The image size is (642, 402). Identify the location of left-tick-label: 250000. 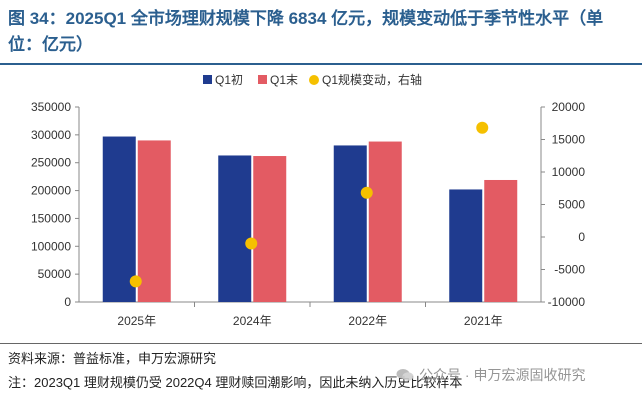
(51, 163).